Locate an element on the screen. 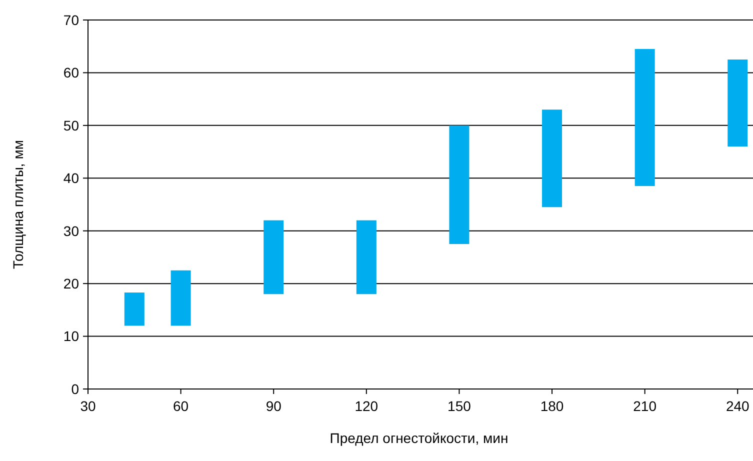 The height and width of the screenshot is (461, 753). y-tick-label: 0 is located at coordinates (75, 388).